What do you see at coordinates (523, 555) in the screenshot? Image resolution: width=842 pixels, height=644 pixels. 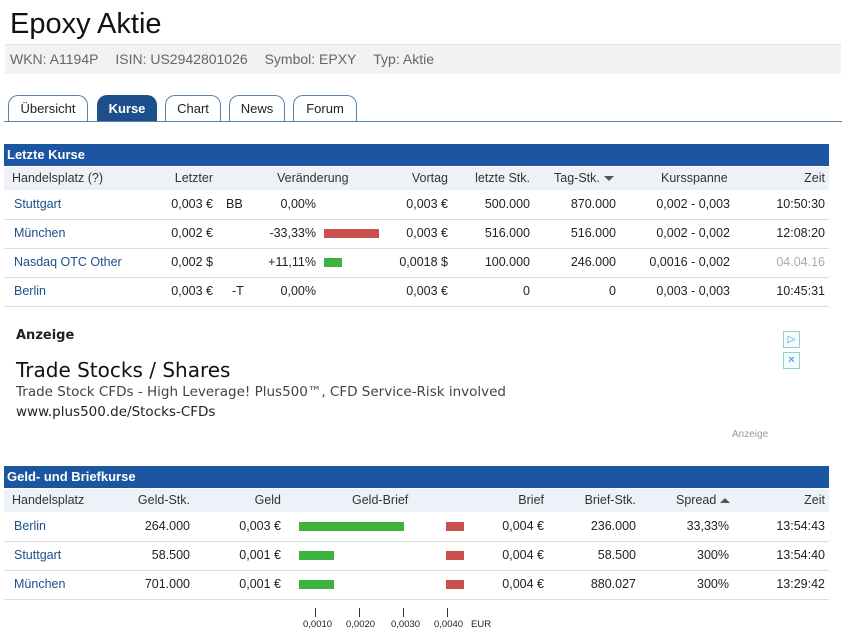 I see `brief-value: 0,004 €` at bounding box center [523, 555].